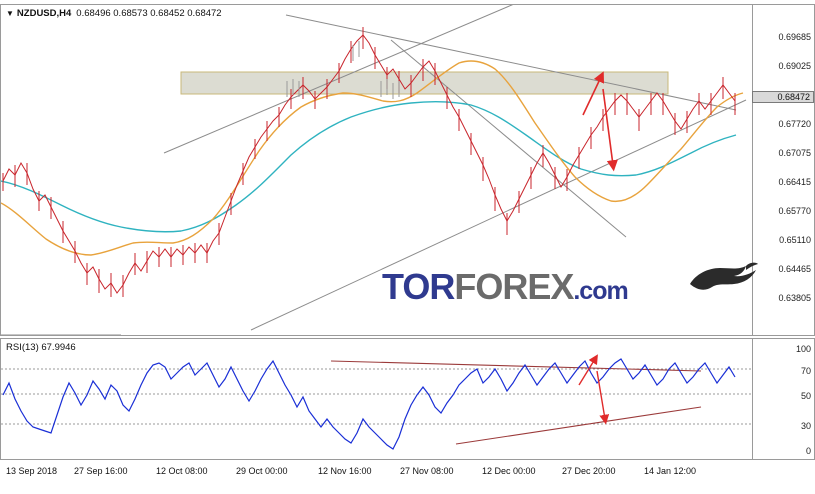 This screenshot has height=494, width=815. I want to click on symbol-label: NZDUSD,H4, so click(44, 13).